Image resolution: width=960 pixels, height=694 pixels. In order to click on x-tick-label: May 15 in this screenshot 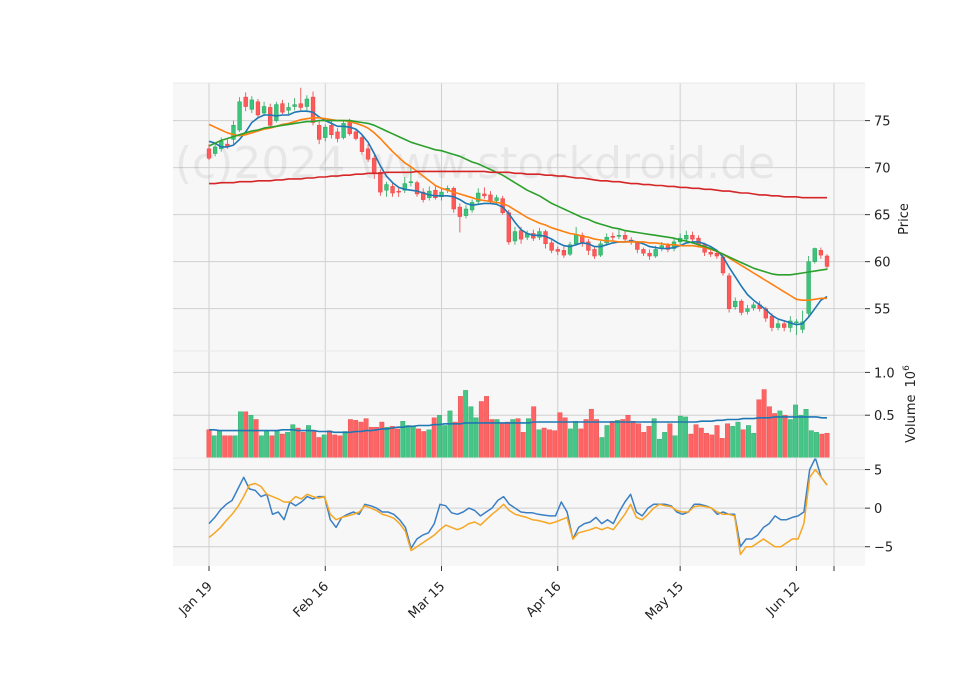, I will do `click(665, 601)`.